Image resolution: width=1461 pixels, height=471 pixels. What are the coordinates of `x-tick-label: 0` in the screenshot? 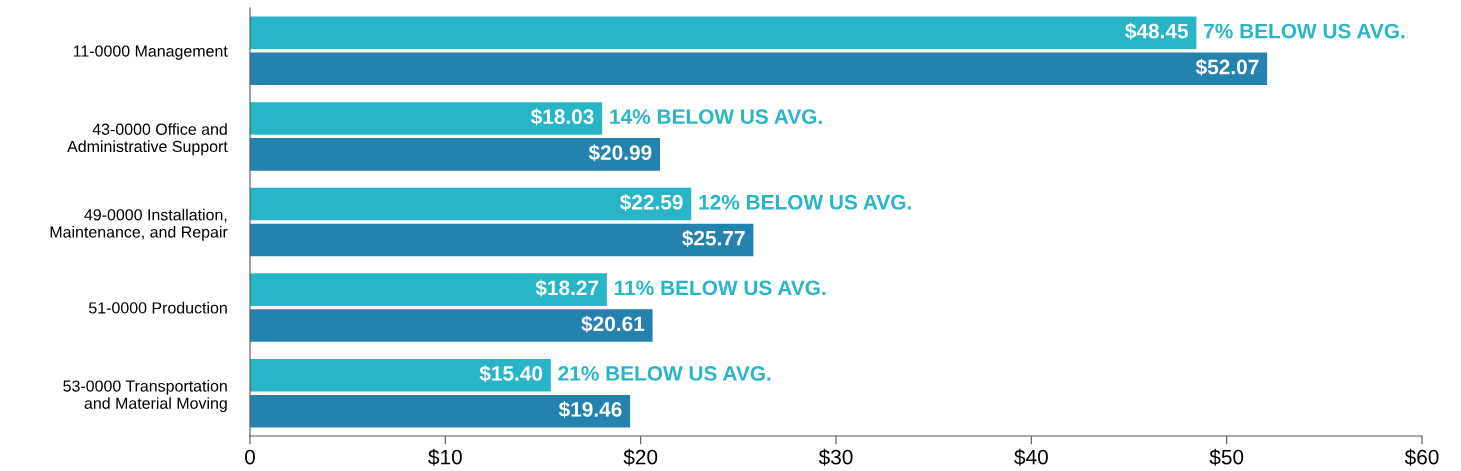 It's located at (250, 457).